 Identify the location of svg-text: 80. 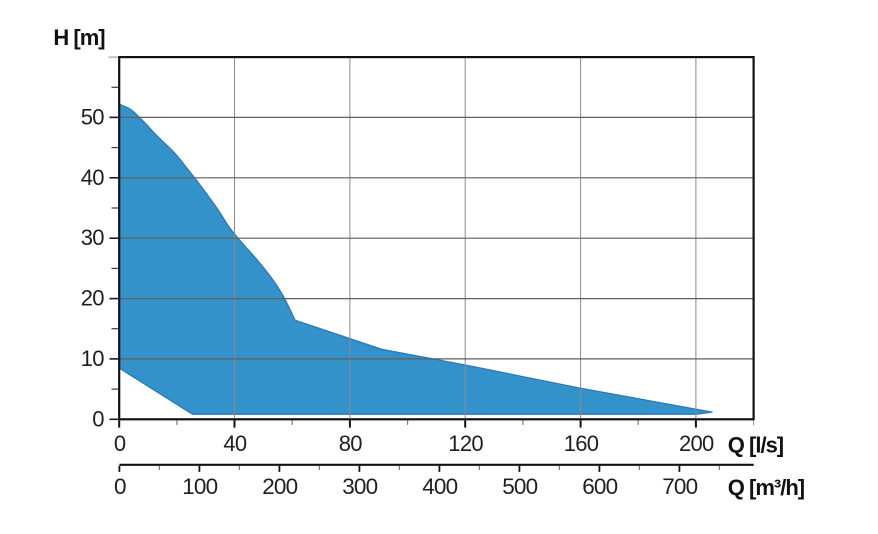
(351, 443).